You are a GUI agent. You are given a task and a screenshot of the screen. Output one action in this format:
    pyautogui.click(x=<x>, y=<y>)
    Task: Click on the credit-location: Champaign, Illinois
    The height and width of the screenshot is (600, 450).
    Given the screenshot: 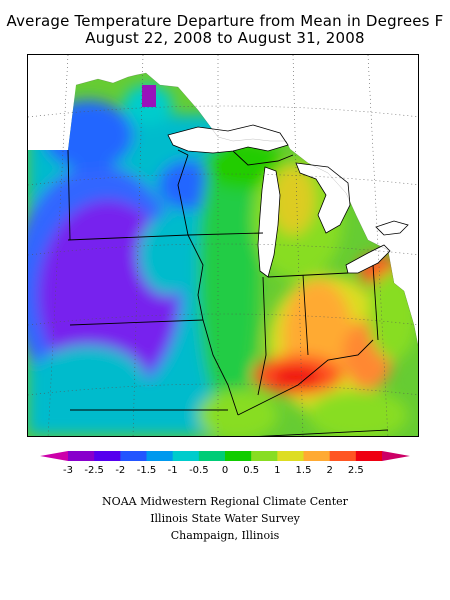 What is the action you would take?
    pyautogui.click(x=225, y=535)
    